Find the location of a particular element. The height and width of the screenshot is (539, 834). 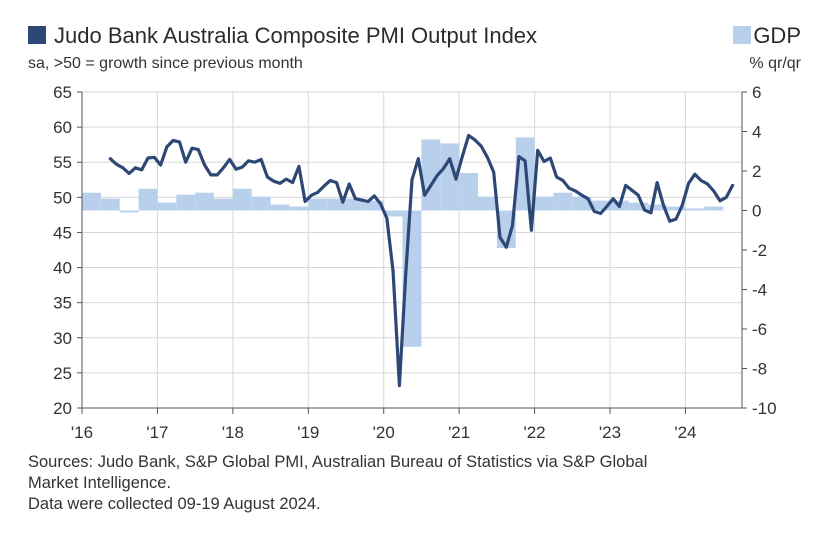

right-tick-label: -6 is located at coordinates (759, 329).